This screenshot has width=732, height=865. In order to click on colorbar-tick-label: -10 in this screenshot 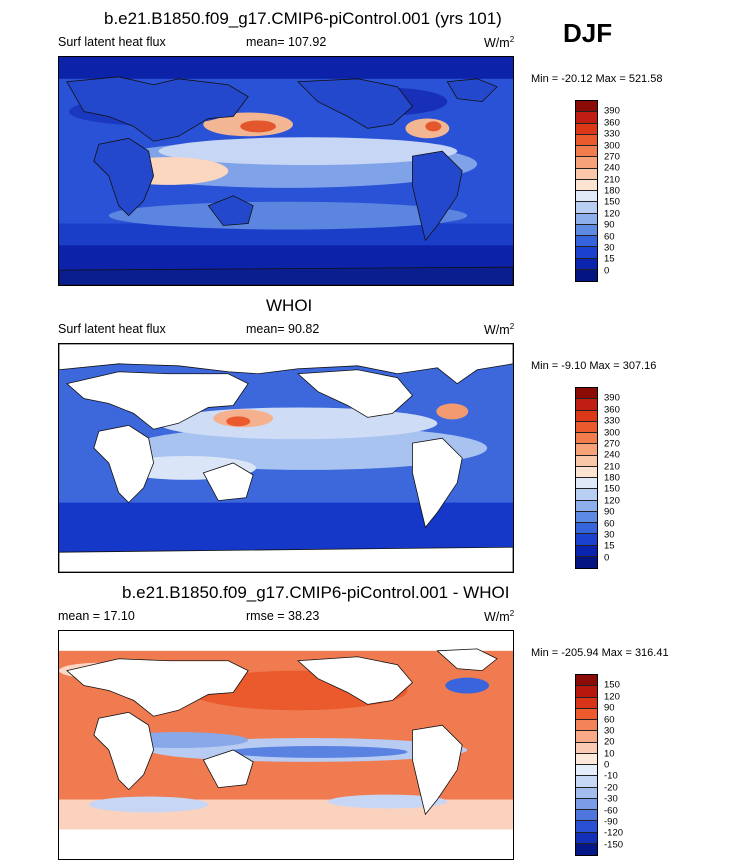, I will do `click(611, 776)`.